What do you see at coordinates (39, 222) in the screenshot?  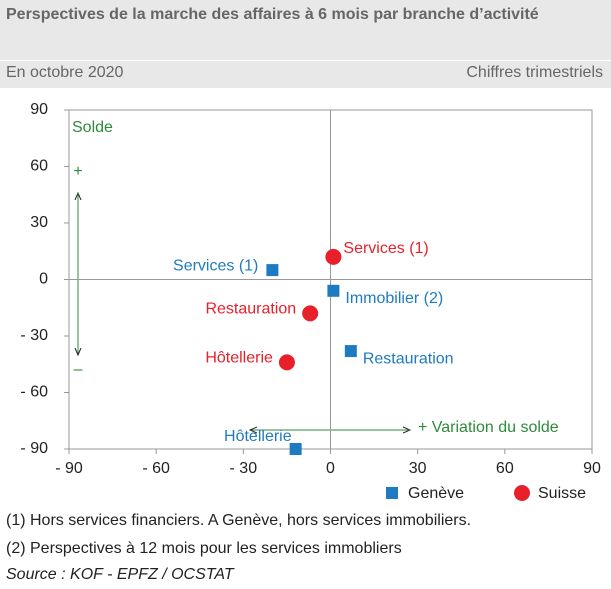 I see `y-tick-label: 30` at bounding box center [39, 222].